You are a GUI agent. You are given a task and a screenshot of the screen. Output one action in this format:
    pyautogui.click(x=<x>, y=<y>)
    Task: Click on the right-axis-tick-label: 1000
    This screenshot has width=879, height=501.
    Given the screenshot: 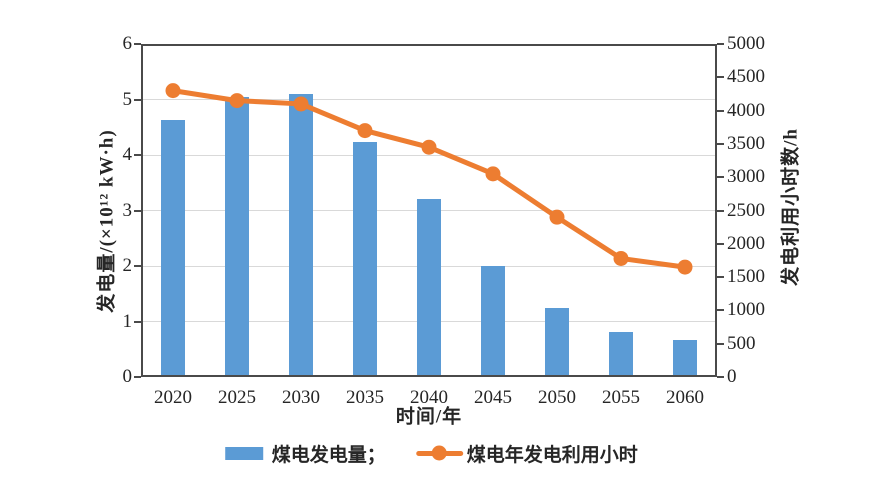 What is the action you would take?
    pyautogui.click(x=746, y=310)
    